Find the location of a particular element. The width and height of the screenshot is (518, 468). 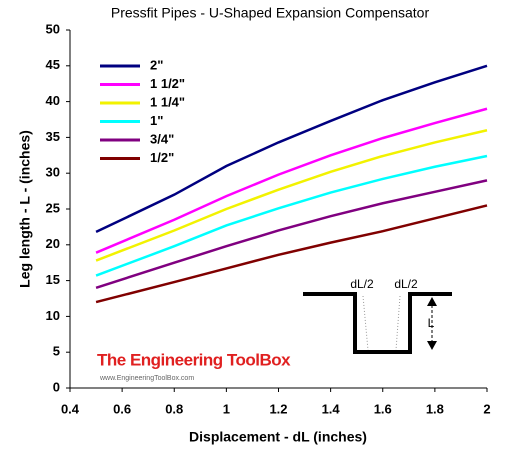

y-axis-label: Leg length - L - (inches) is located at coordinates (25, 209).